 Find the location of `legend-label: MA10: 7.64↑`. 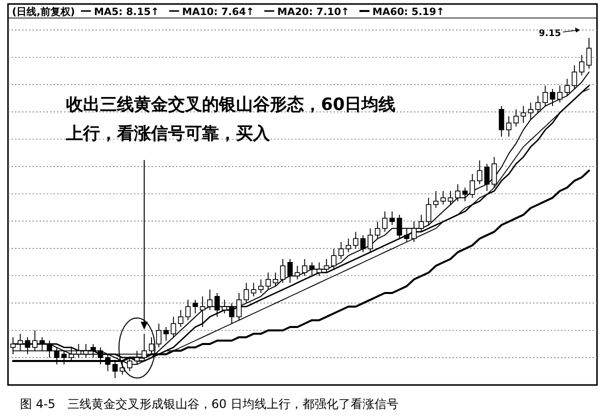

legend-label: MA10: 7.64↑ is located at coordinates (218, 12).